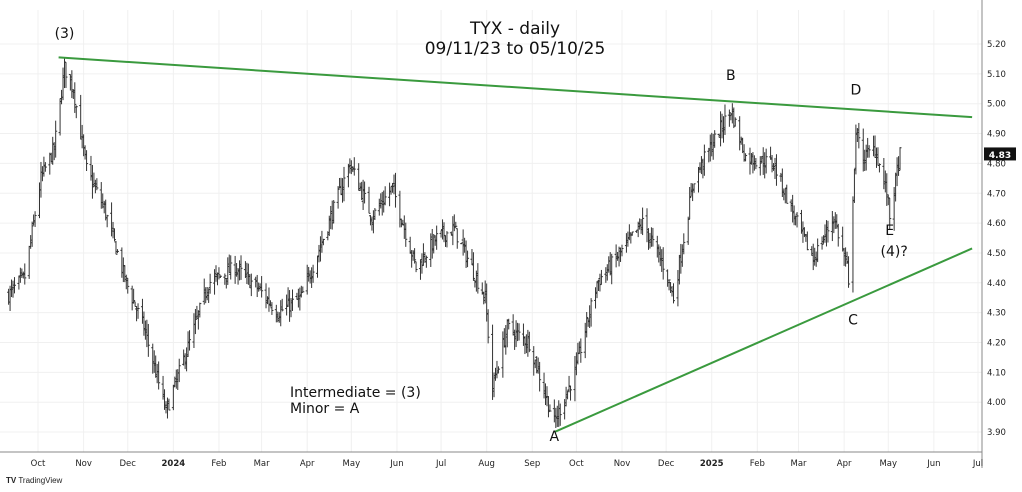 This screenshot has height=492, width=1022. What do you see at coordinates (996, 403) in the screenshot?
I see `y-tick-label: 4.00` at bounding box center [996, 403].